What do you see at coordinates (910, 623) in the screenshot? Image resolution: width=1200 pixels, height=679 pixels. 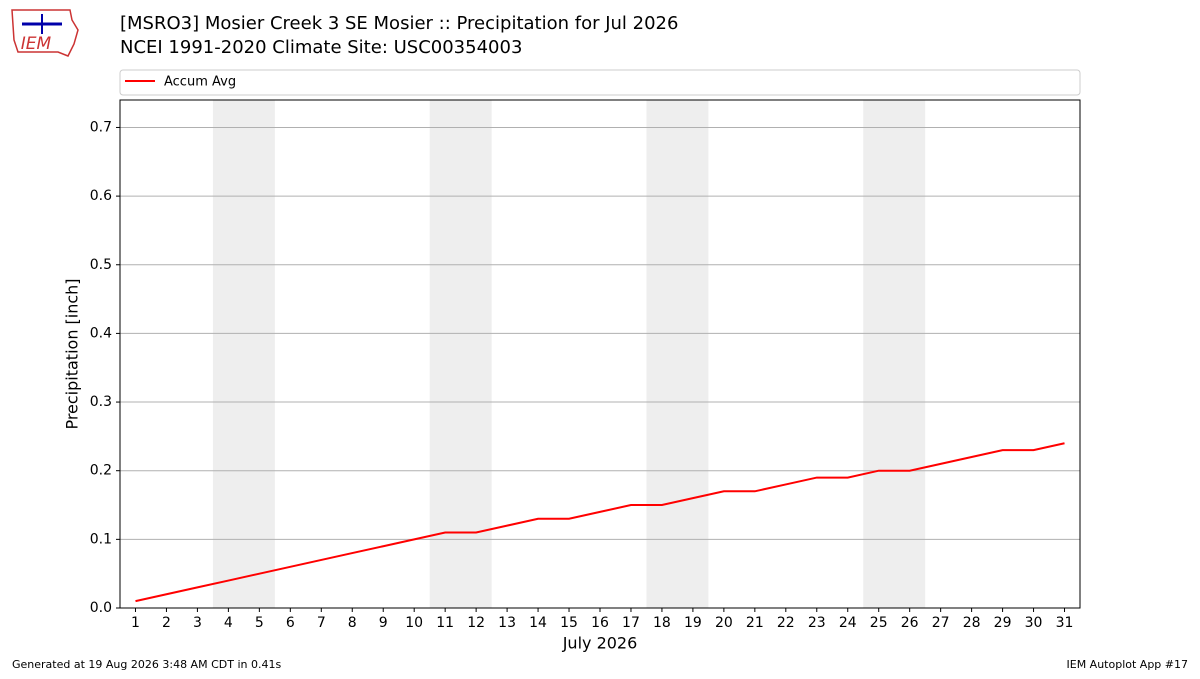 I see `x-tick-label: 26` at bounding box center [910, 623].